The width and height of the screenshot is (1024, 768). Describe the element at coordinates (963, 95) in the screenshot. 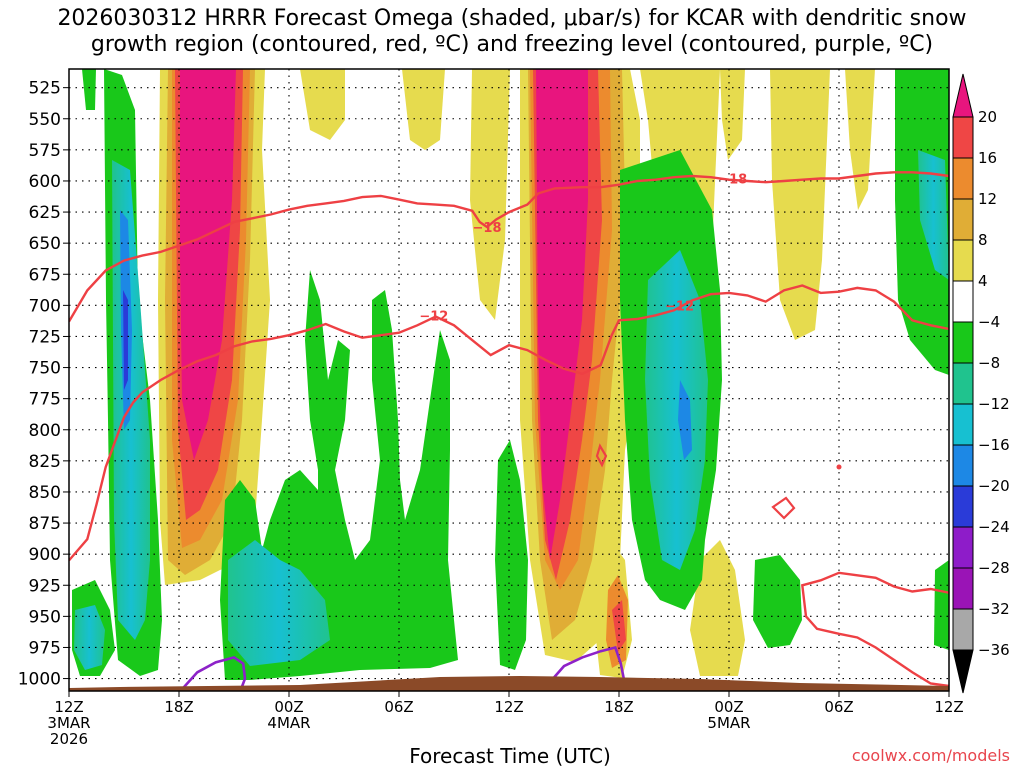

I see `colorbar-top-arrow` at that location.